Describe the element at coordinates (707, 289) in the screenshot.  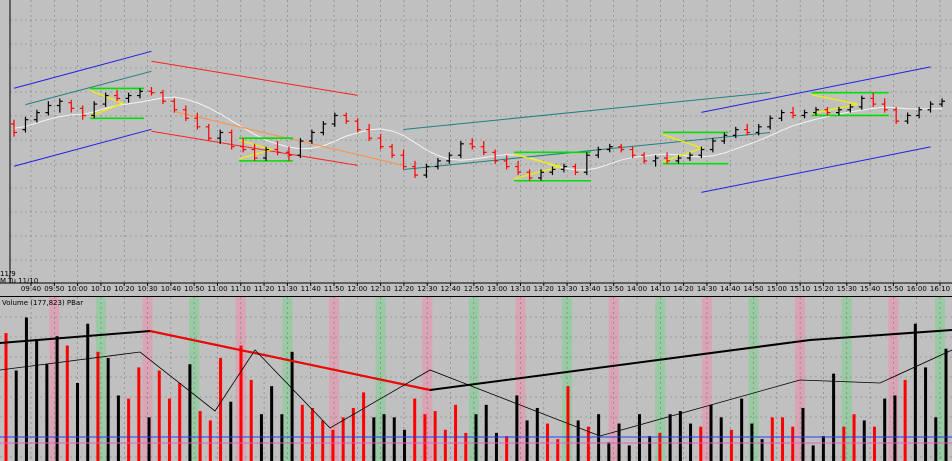
I see `time-tick-label: 14:30` at that location.